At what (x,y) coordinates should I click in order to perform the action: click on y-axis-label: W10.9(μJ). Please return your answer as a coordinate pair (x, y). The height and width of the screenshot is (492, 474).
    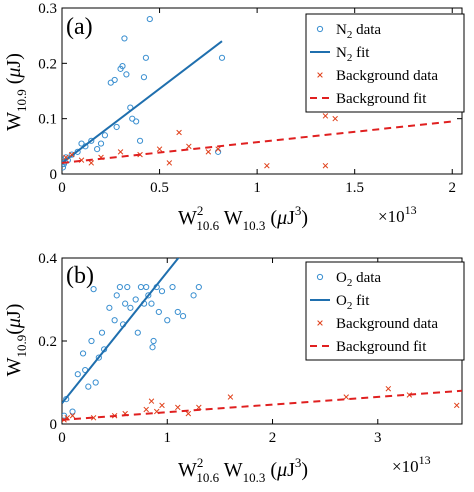
    Looking at the image, I should click on (16, 340).